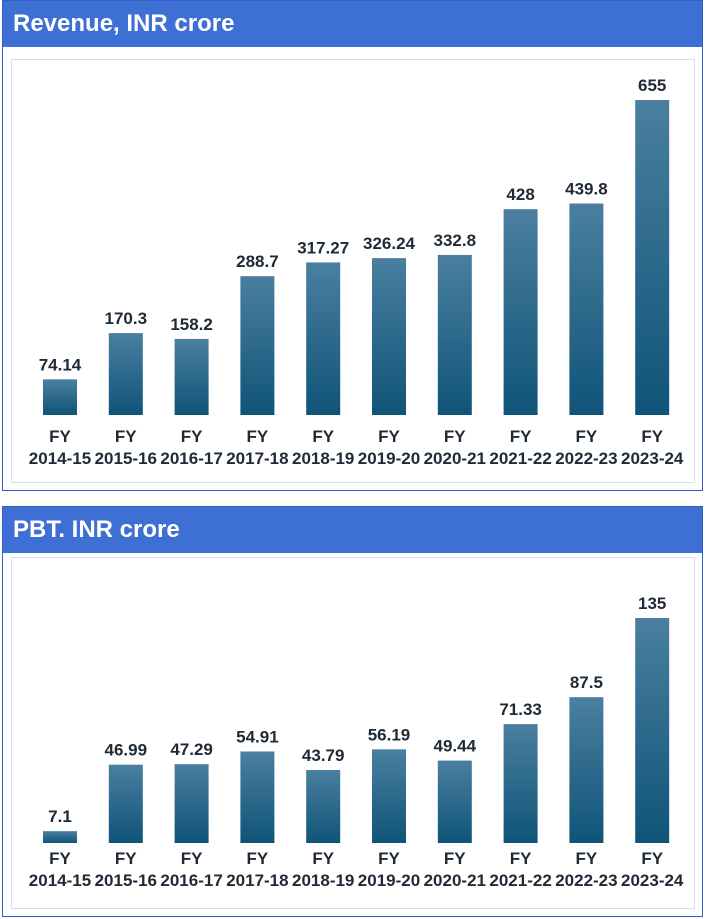  I want to click on pbt-value-label: 47.29, so click(191, 749).